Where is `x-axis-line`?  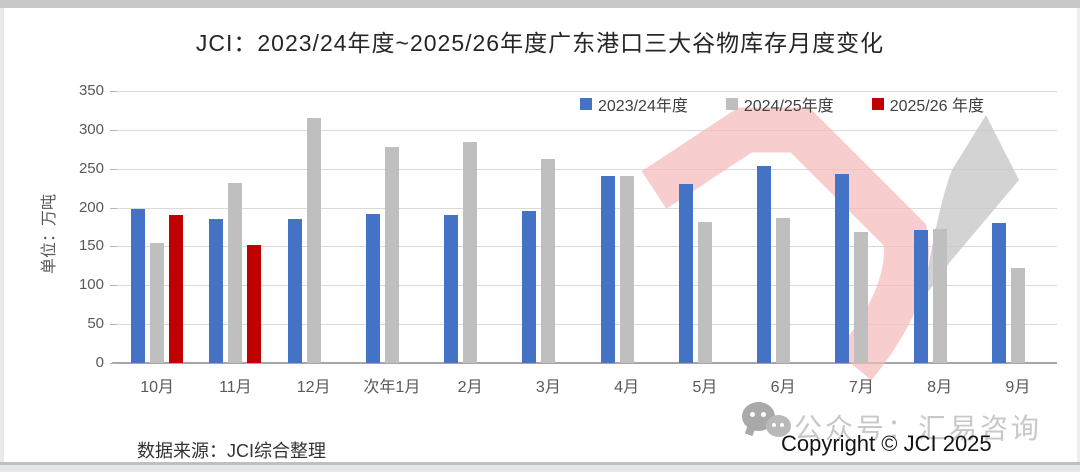 x-axis-line is located at coordinates (584, 363).